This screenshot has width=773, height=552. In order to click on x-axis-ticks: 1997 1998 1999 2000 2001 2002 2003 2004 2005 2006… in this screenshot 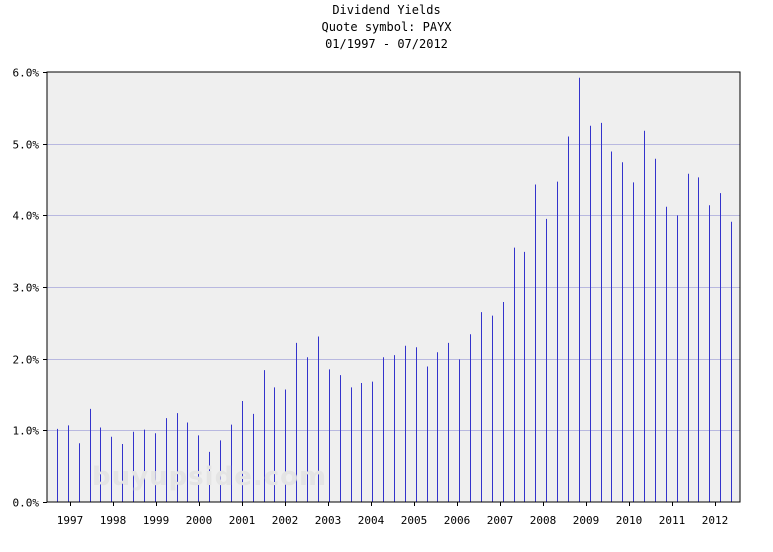, I will do `click(393, 514)`.